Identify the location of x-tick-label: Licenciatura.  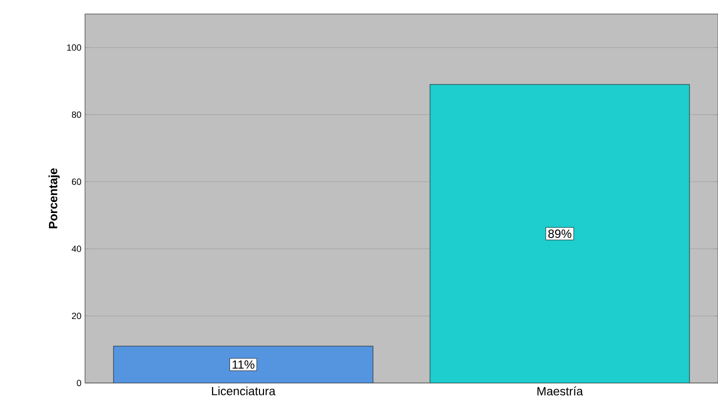
(244, 391).